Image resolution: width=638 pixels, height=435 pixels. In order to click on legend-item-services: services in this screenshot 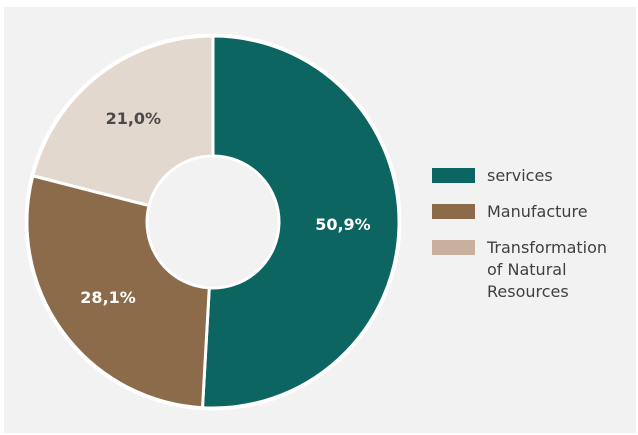, I will do `click(532, 176)`.